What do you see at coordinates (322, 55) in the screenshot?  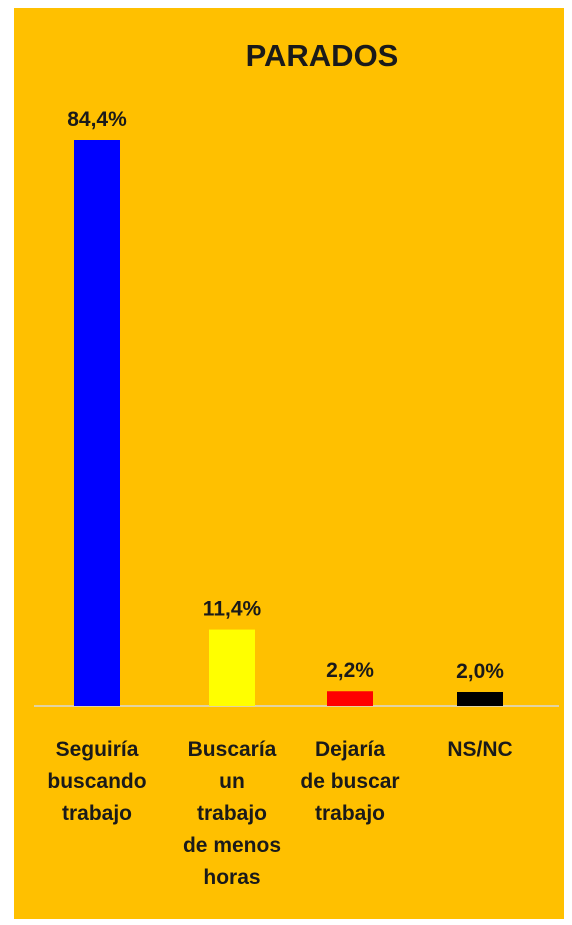 I see `chart-title: PARADOS` at bounding box center [322, 55].